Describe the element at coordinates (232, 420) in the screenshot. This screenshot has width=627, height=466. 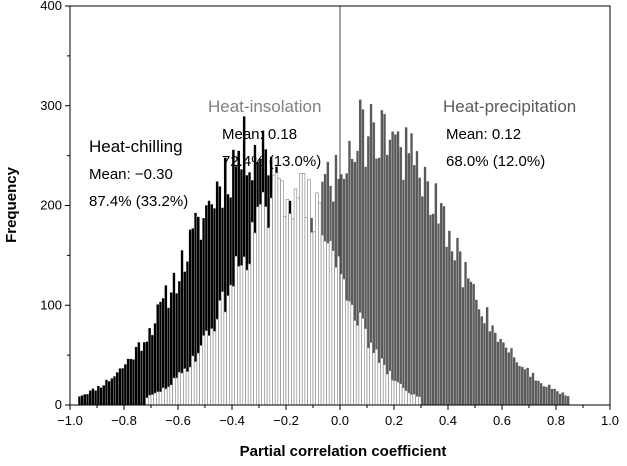
I see `x-tick-label: −0.4` at that location.